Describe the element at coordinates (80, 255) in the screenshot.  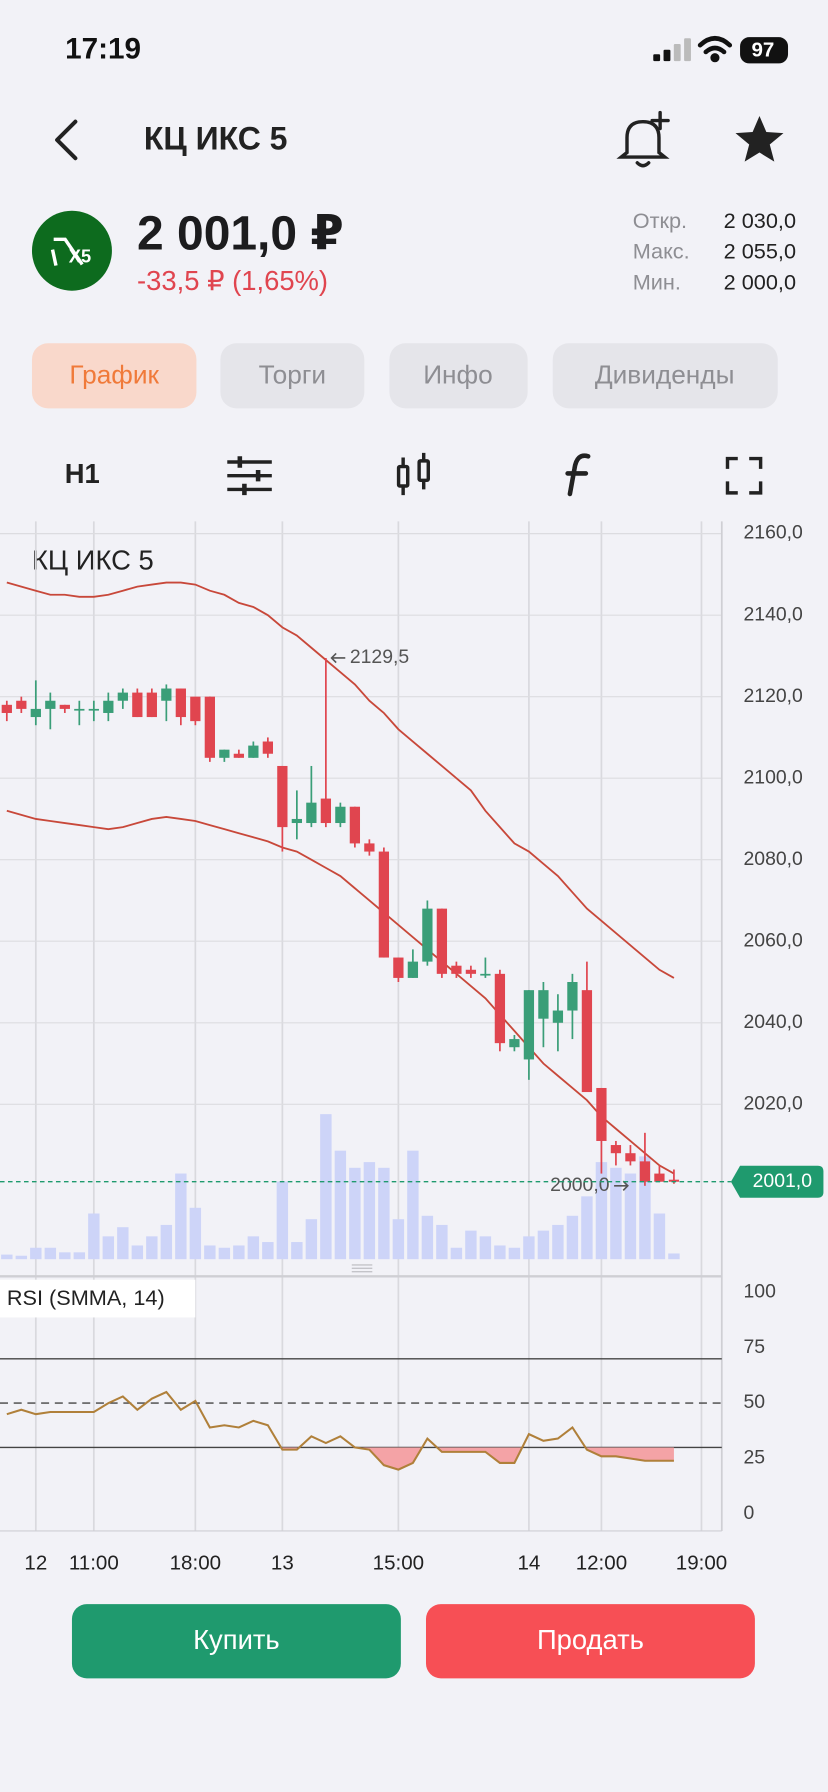
I see `logo-text: X5` at that location.